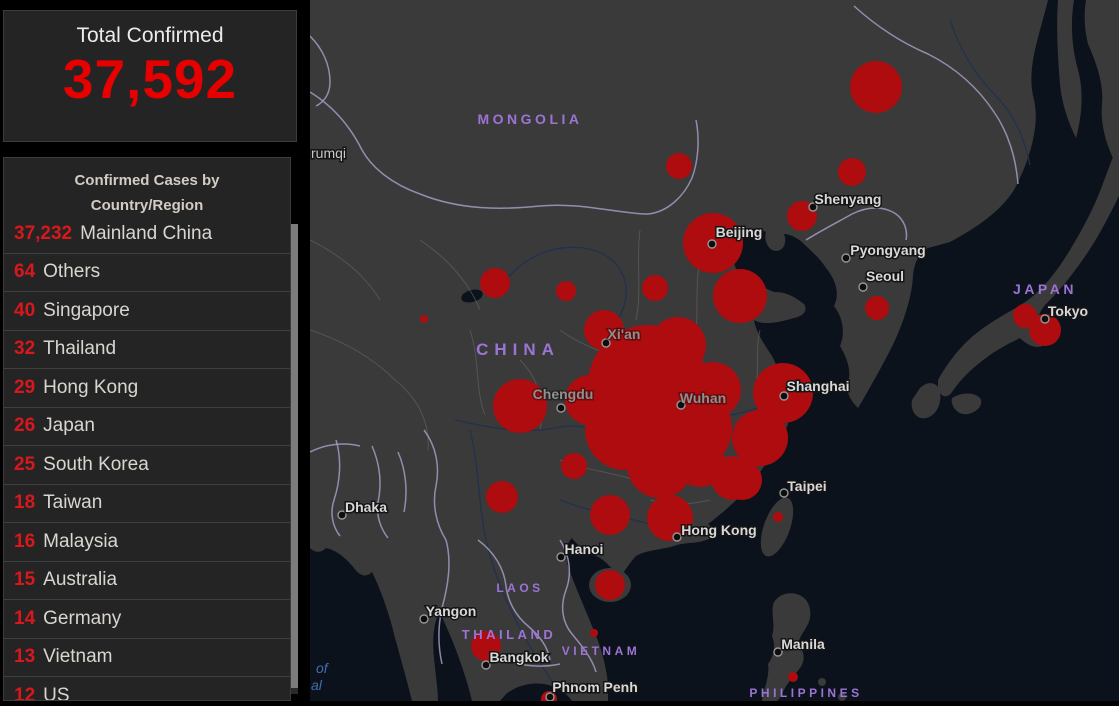 The width and height of the screenshot is (1119, 706). I want to click on region-label: MONGOLIA, so click(530, 119).